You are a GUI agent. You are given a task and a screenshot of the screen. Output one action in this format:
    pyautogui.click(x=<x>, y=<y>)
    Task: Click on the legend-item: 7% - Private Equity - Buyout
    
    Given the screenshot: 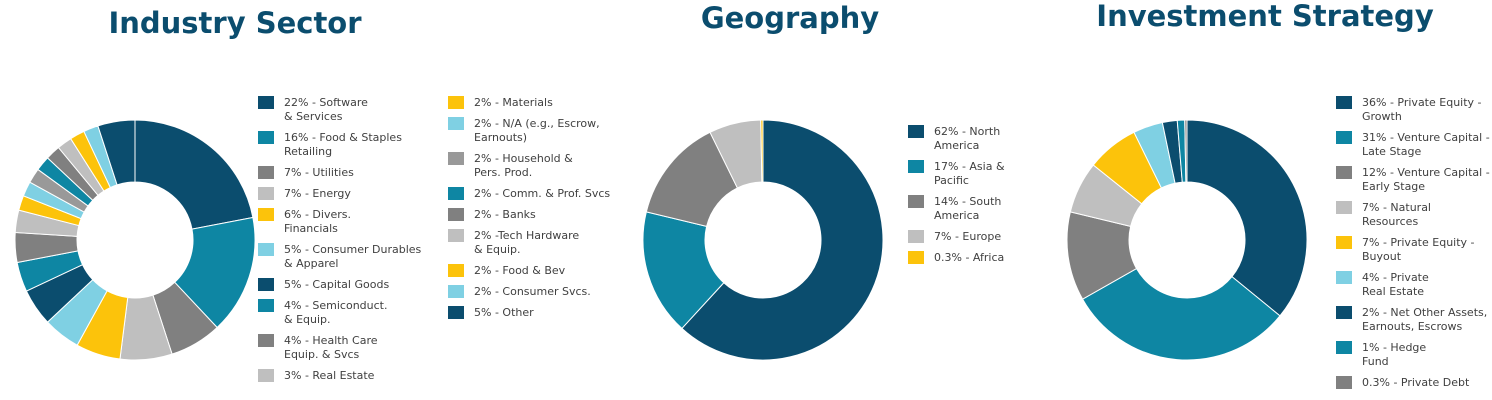 What is the action you would take?
    pyautogui.click(x=1414, y=250)
    